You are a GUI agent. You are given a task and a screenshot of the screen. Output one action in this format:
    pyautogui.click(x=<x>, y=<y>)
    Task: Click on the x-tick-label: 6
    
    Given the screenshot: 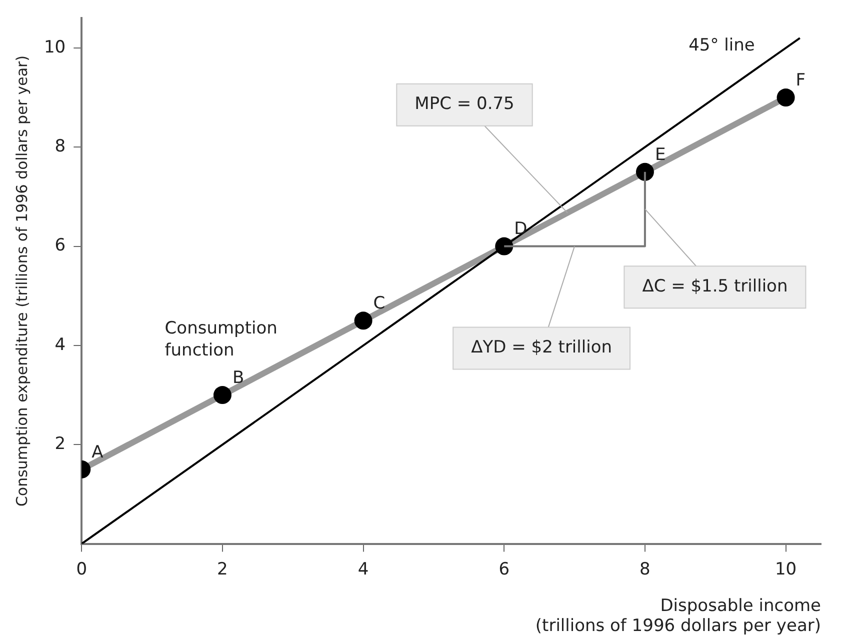 What is the action you would take?
    pyautogui.click(x=504, y=569)
    